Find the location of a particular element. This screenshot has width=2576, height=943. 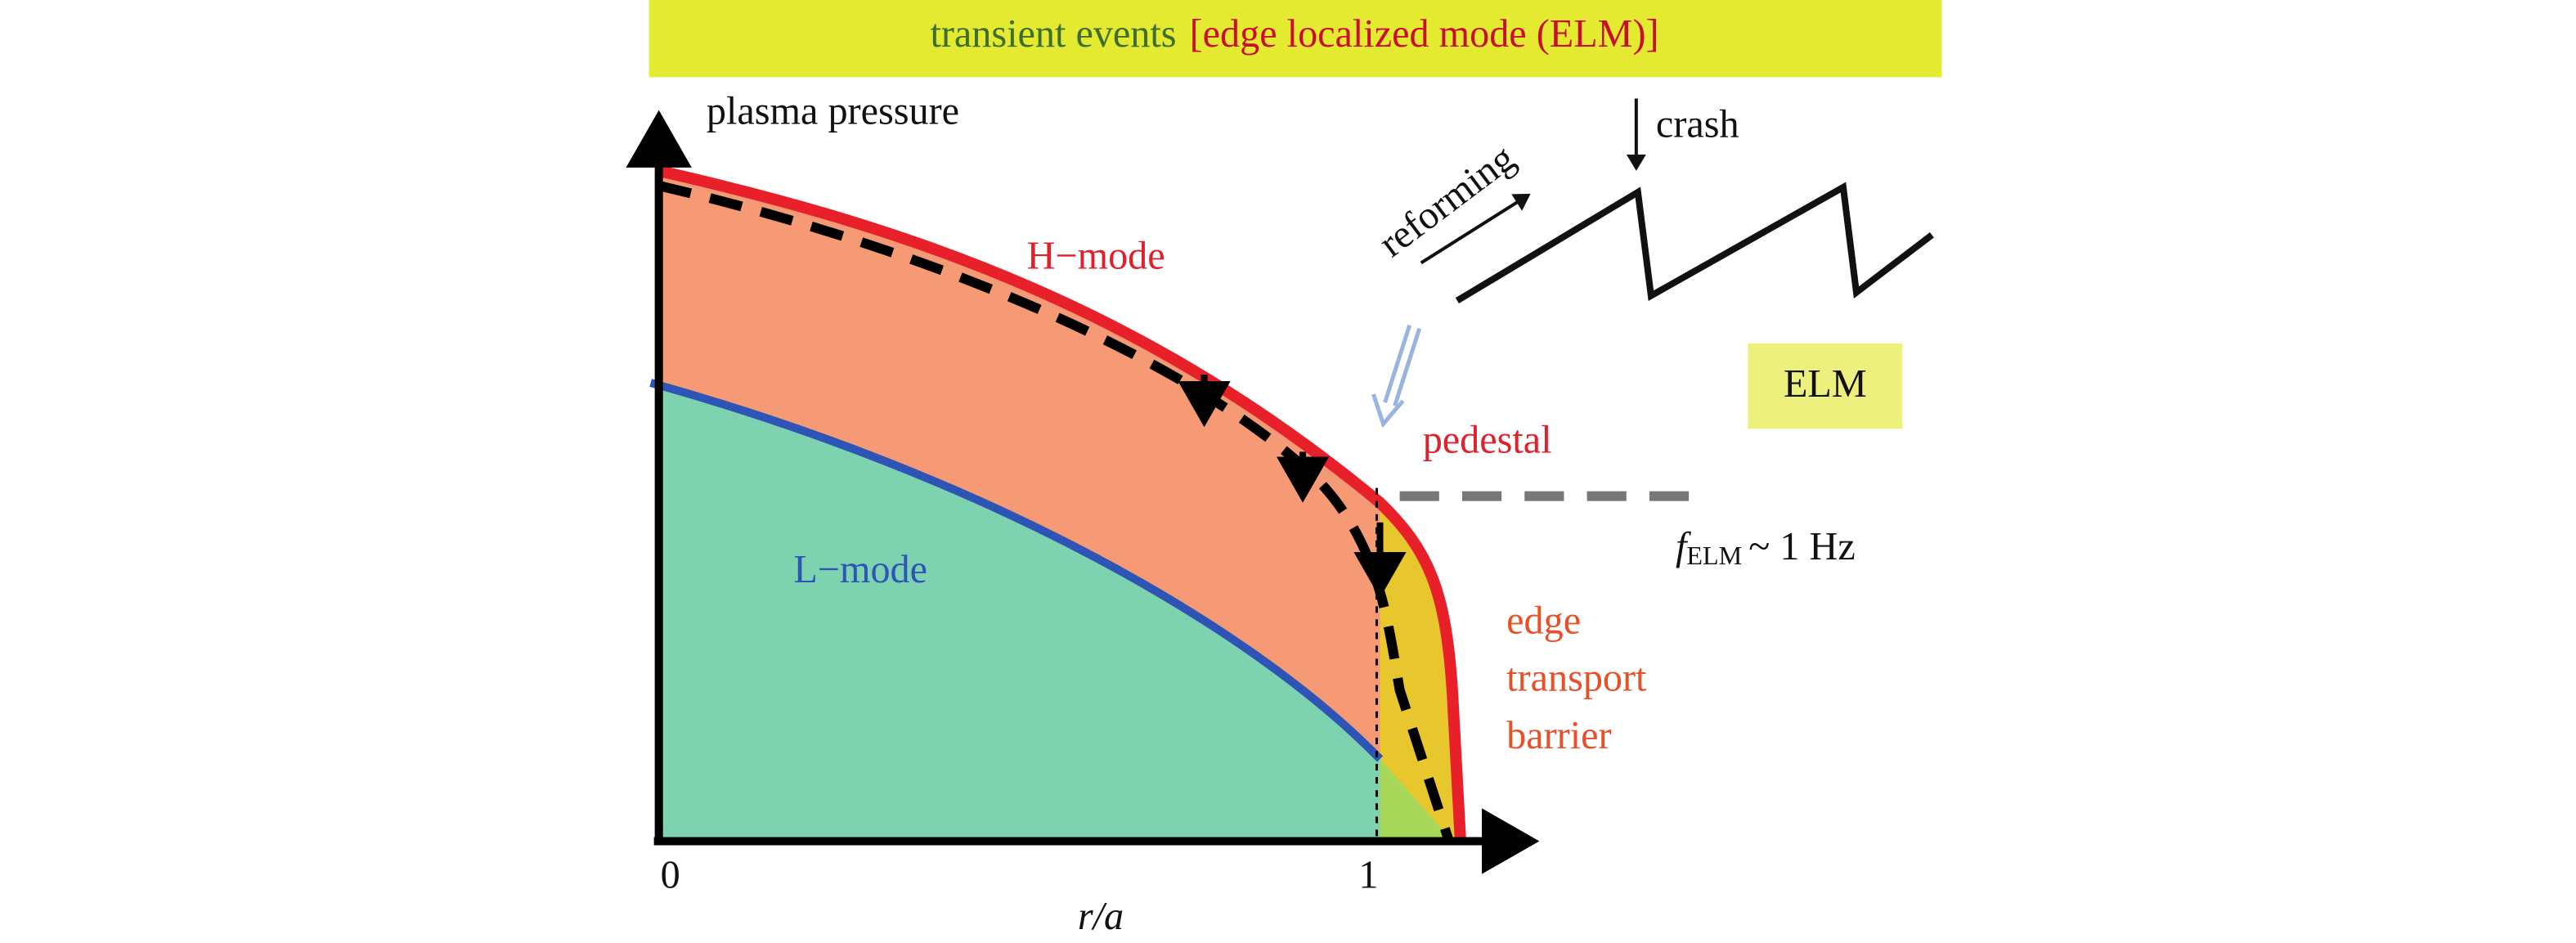

frequency-label: fELM ~ 1 Hz is located at coordinates (1766, 547).